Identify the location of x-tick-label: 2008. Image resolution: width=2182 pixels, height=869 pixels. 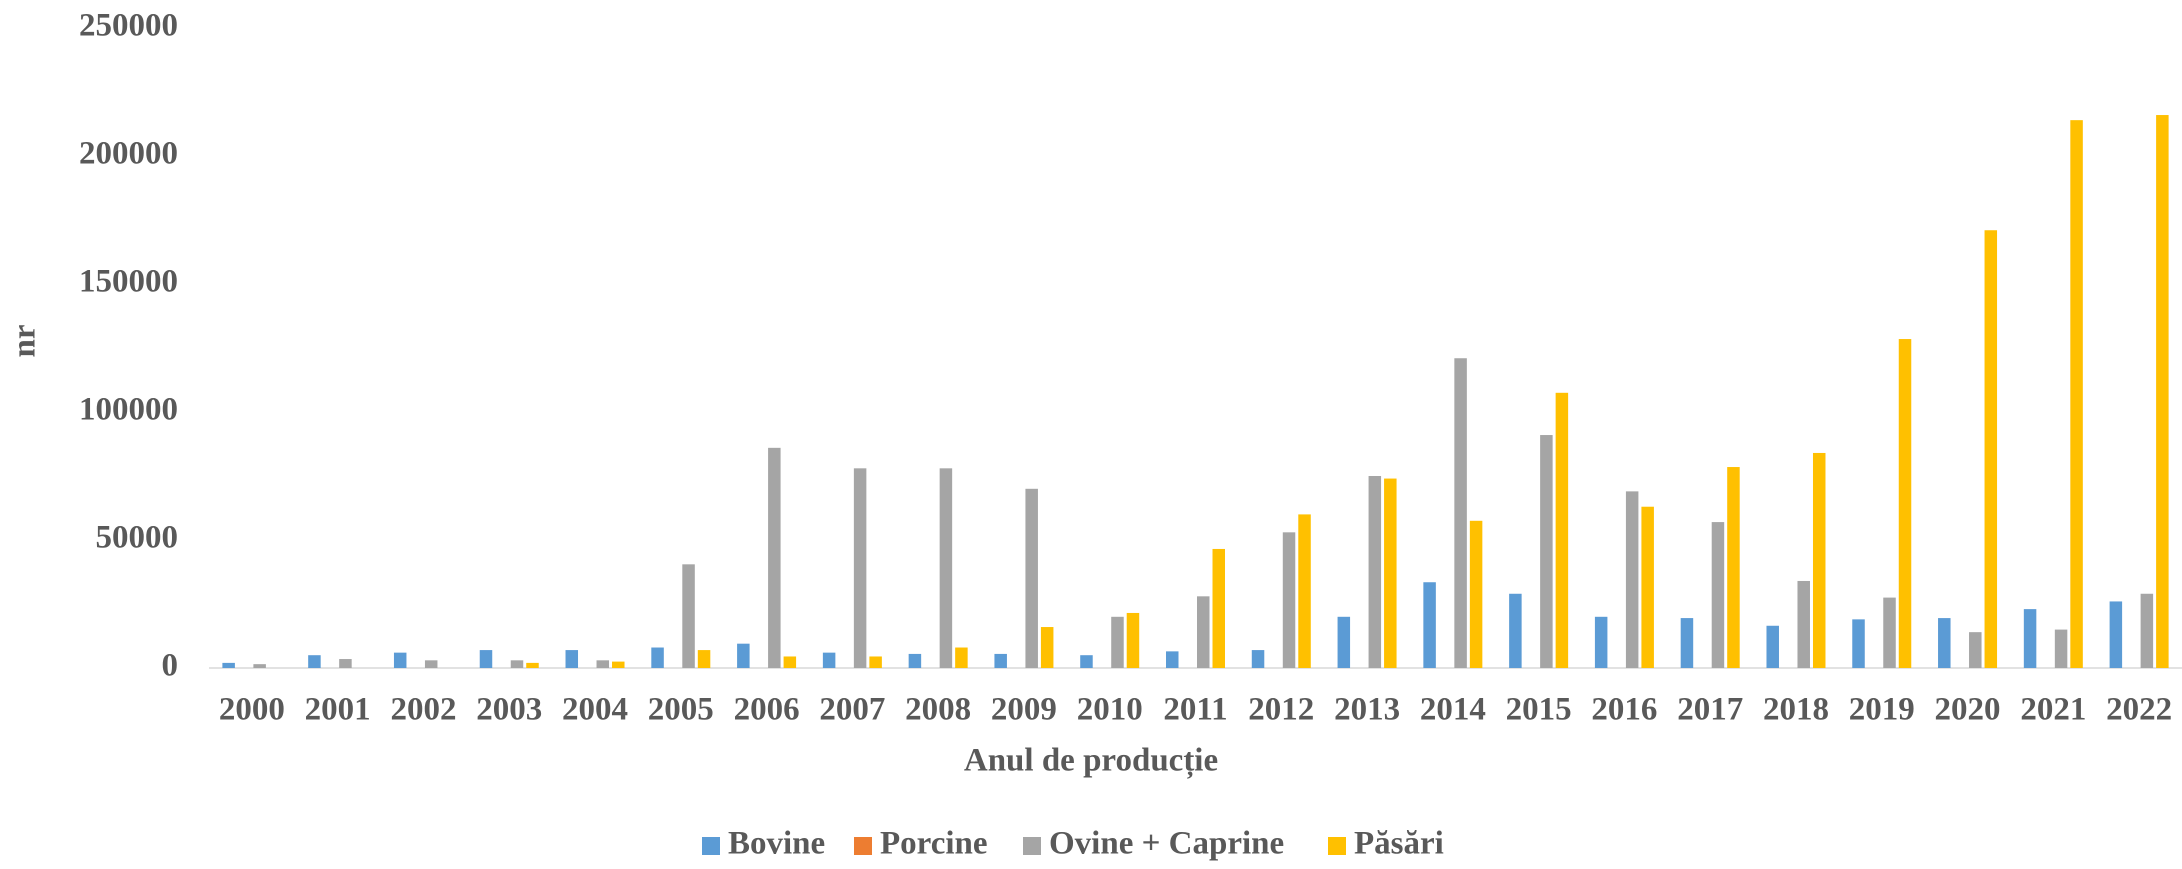
(938, 710).